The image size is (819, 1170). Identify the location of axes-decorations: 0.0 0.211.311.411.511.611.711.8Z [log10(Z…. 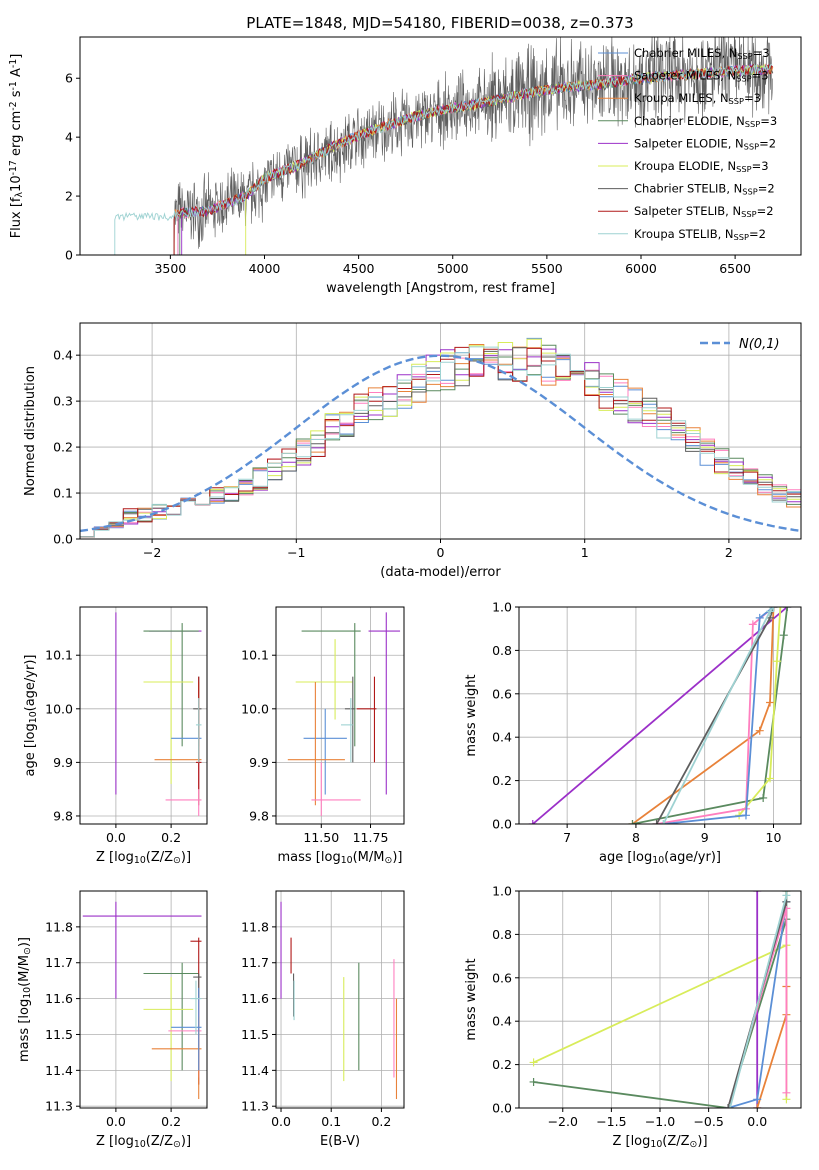
(112, 1020).